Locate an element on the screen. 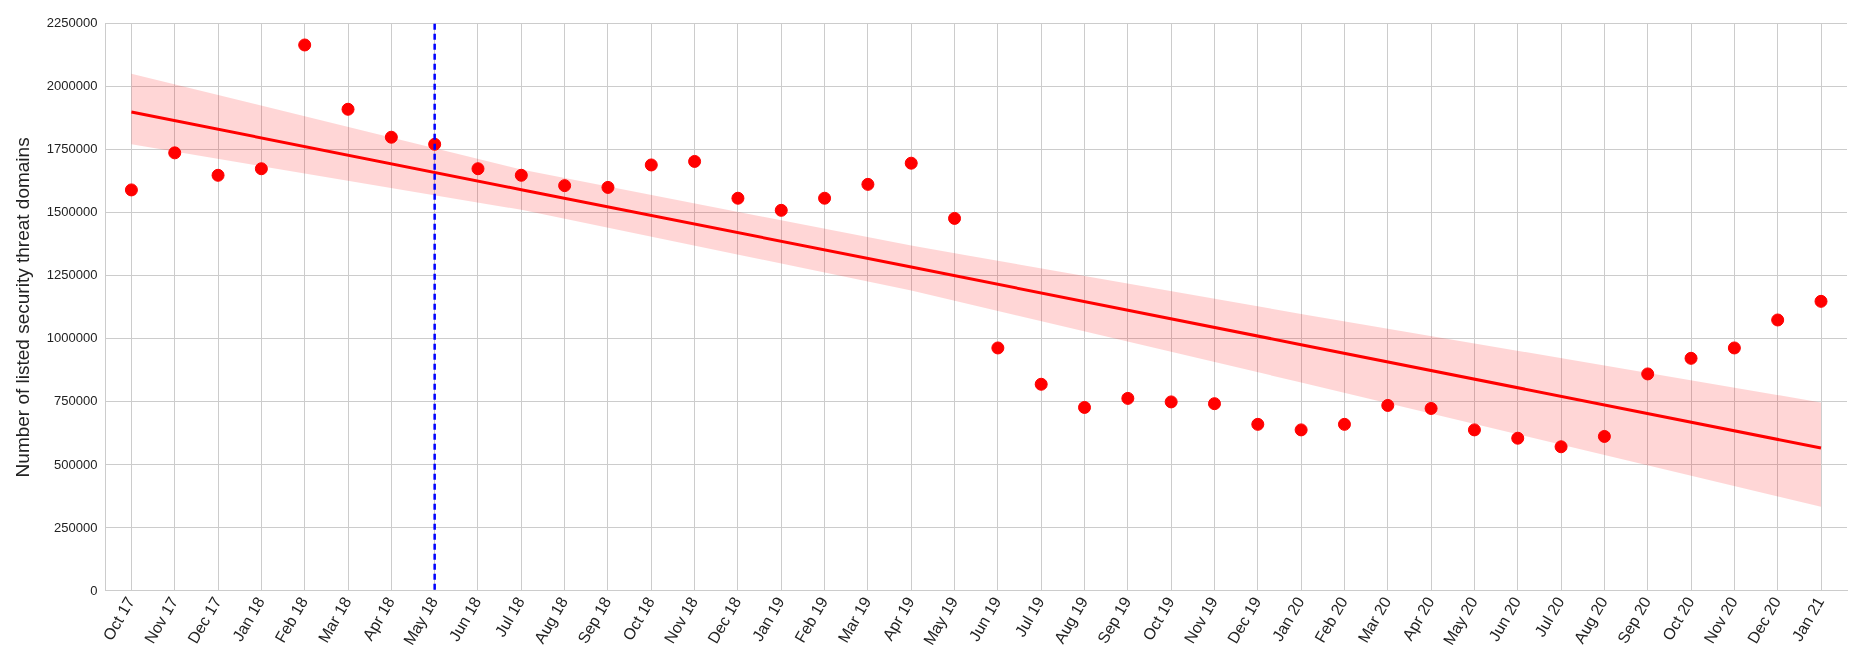  x-tick-label: Feb 19 is located at coordinates (811, 619).